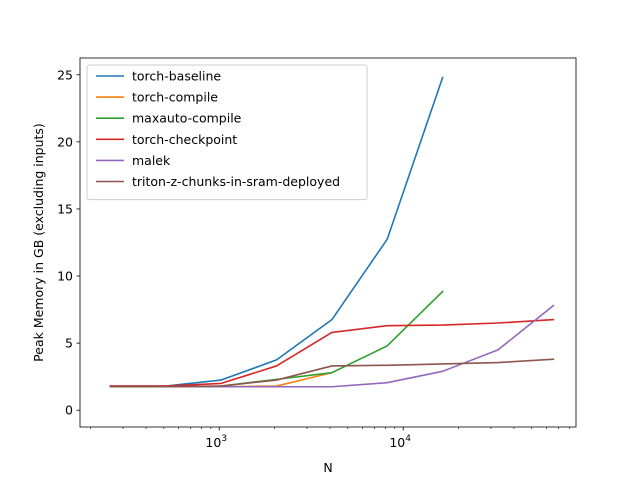  What do you see at coordinates (176, 76) in the screenshot?
I see `legend-label: torch-baseline` at bounding box center [176, 76].